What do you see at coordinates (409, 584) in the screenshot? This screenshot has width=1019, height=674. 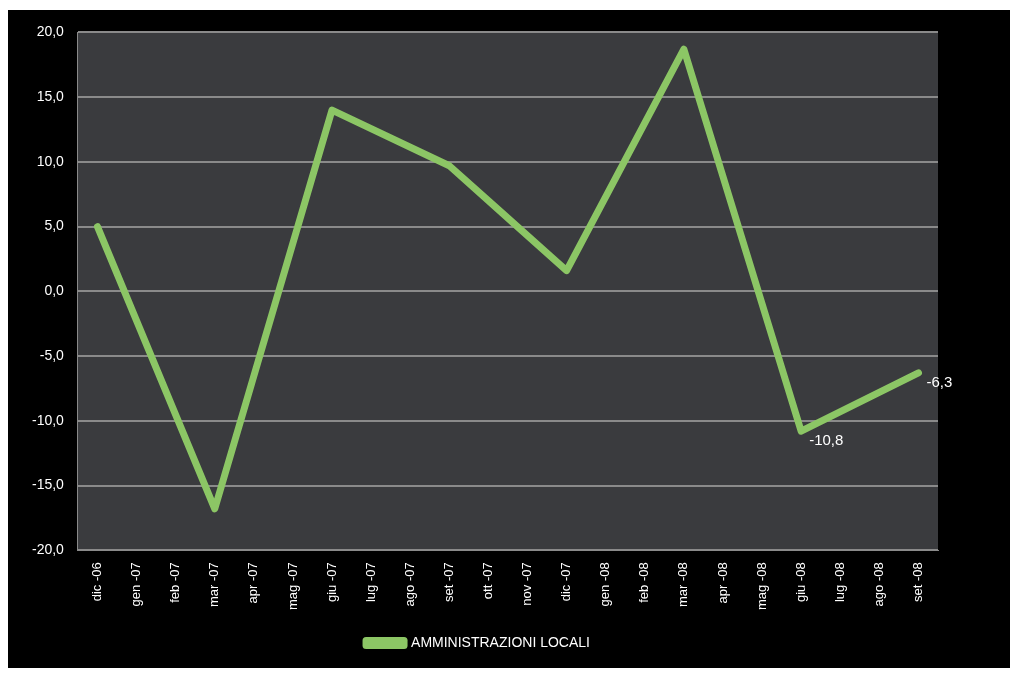 I see `x-tick-label: ago -07` at bounding box center [409, 584].